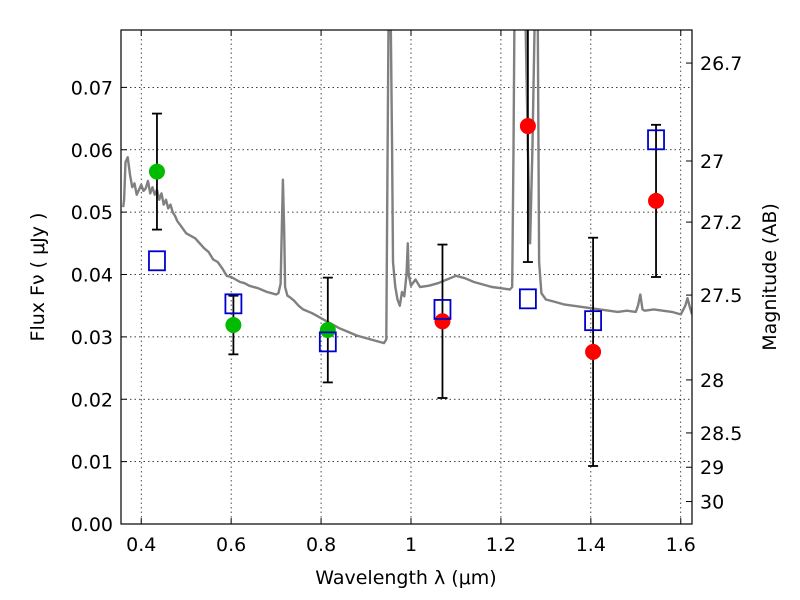 Image resolution: width=800 pixels, height=600 pixels. Describe the element at coordinates (721, 296) in the screenshot. I see `right-tick-label: 27.5` at that location.